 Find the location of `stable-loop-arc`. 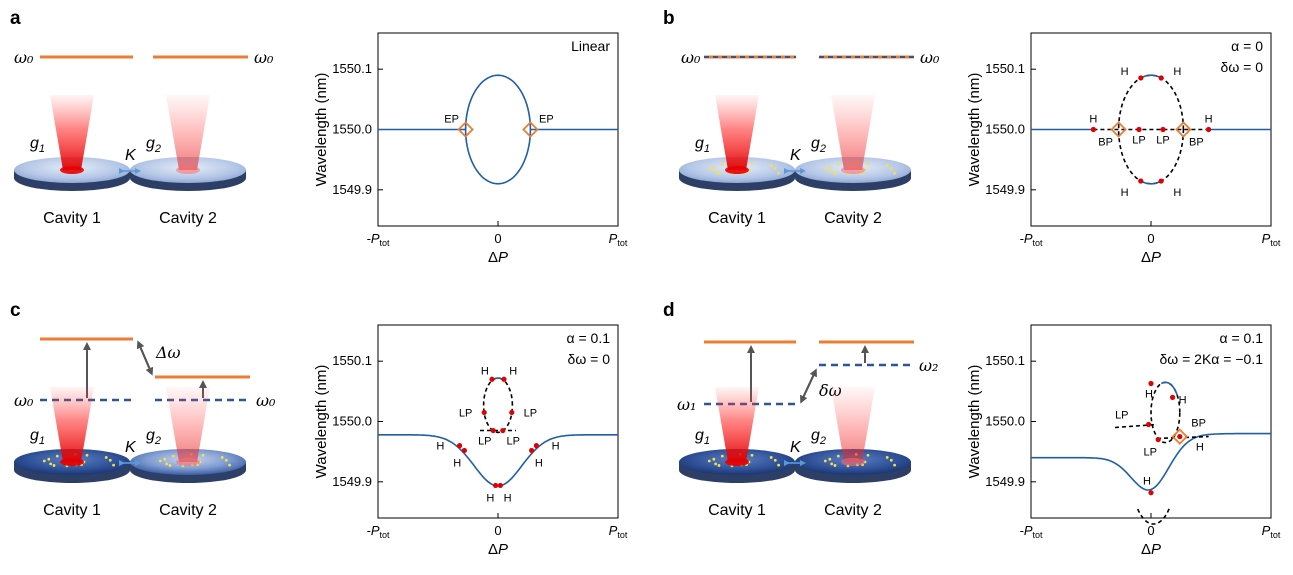

stable-loop-arc is located at coordinates (1170, 388).